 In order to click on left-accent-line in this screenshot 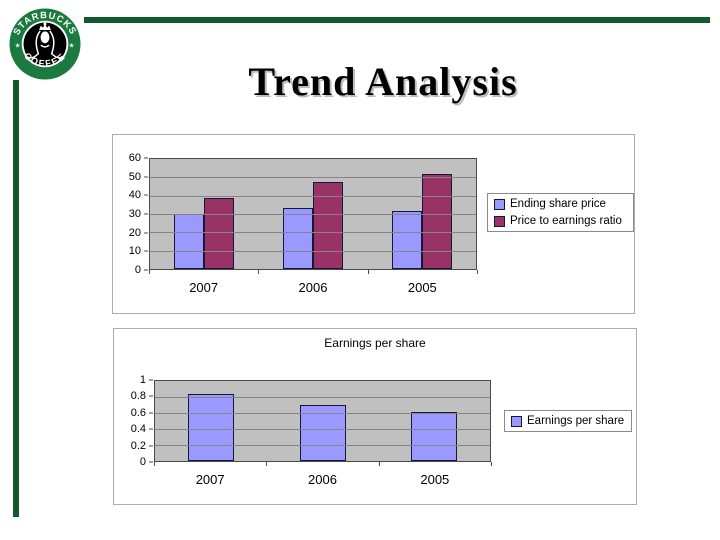, I will do `click(16, 298)`.